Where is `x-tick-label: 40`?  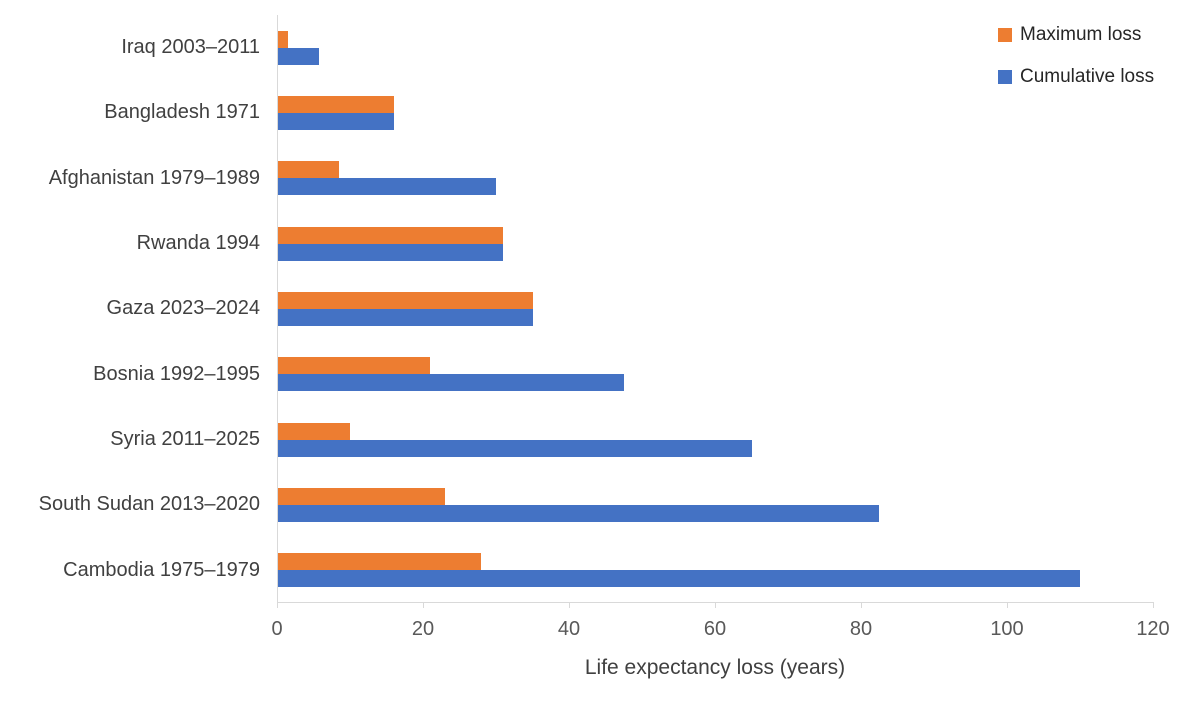 x-tick-label: 40 is located at coordinates (569, 629).